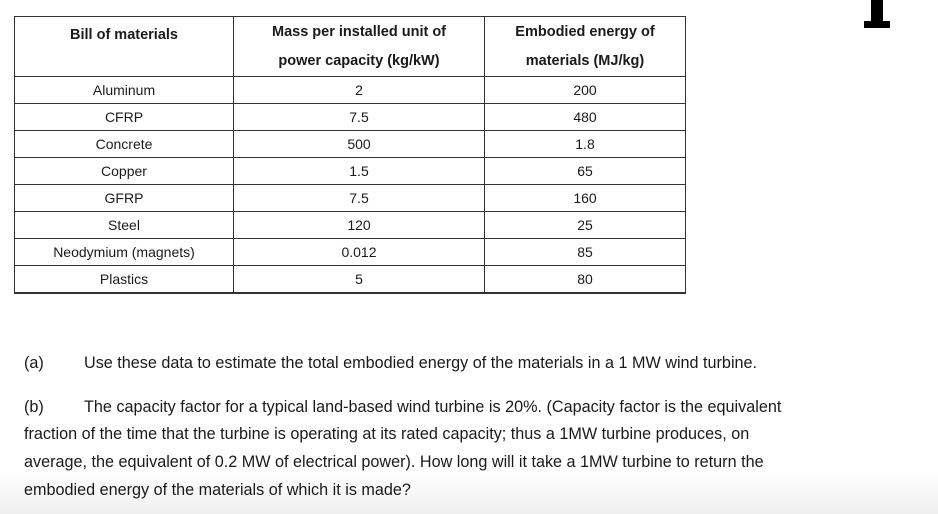  What do you see at coordinates (585, 144) in the screenshot?
I see `cell-energy: 1.8` at bounding box center [585, 144].